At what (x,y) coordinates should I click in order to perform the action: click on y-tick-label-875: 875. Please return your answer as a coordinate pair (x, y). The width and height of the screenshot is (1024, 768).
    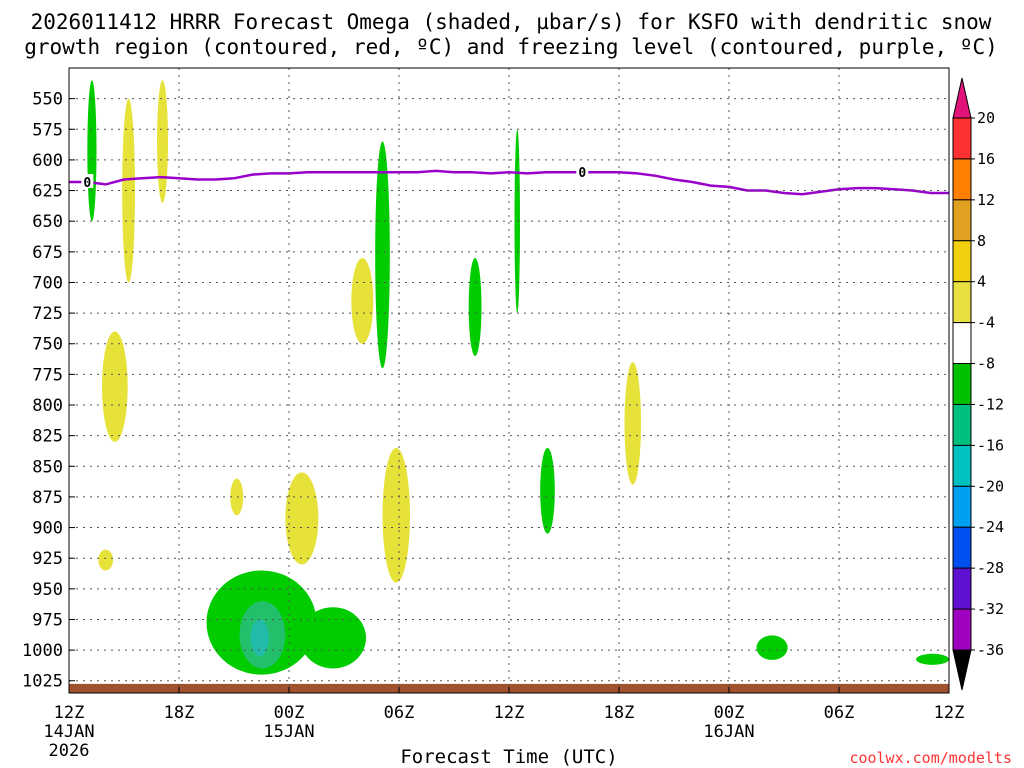
    Looking at the image, I should click on (47, 498).